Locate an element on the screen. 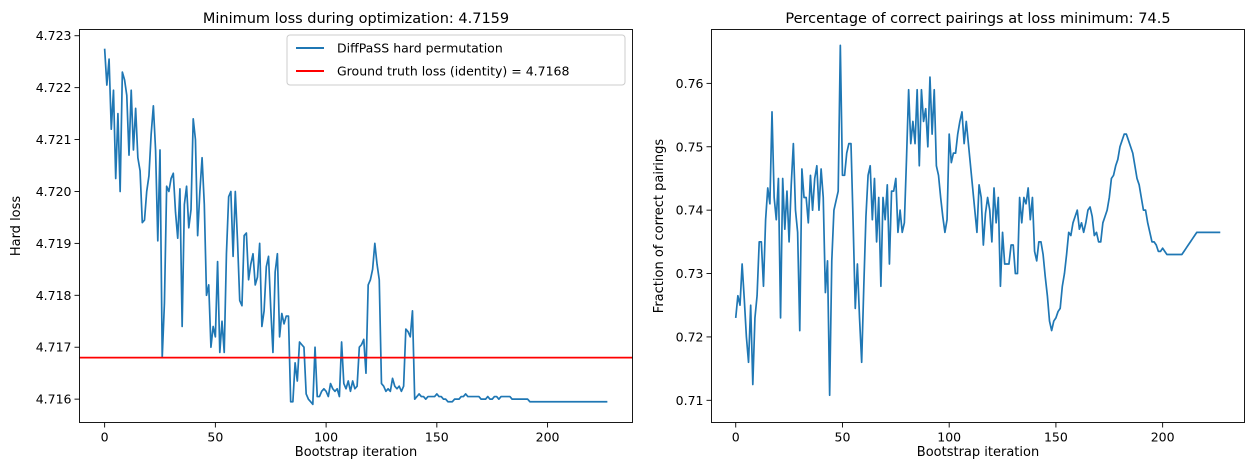 The width and height of the screenshot is (1251, 468). pairing-y-tick-label: 0.76 is located at coordinates (690, 83).